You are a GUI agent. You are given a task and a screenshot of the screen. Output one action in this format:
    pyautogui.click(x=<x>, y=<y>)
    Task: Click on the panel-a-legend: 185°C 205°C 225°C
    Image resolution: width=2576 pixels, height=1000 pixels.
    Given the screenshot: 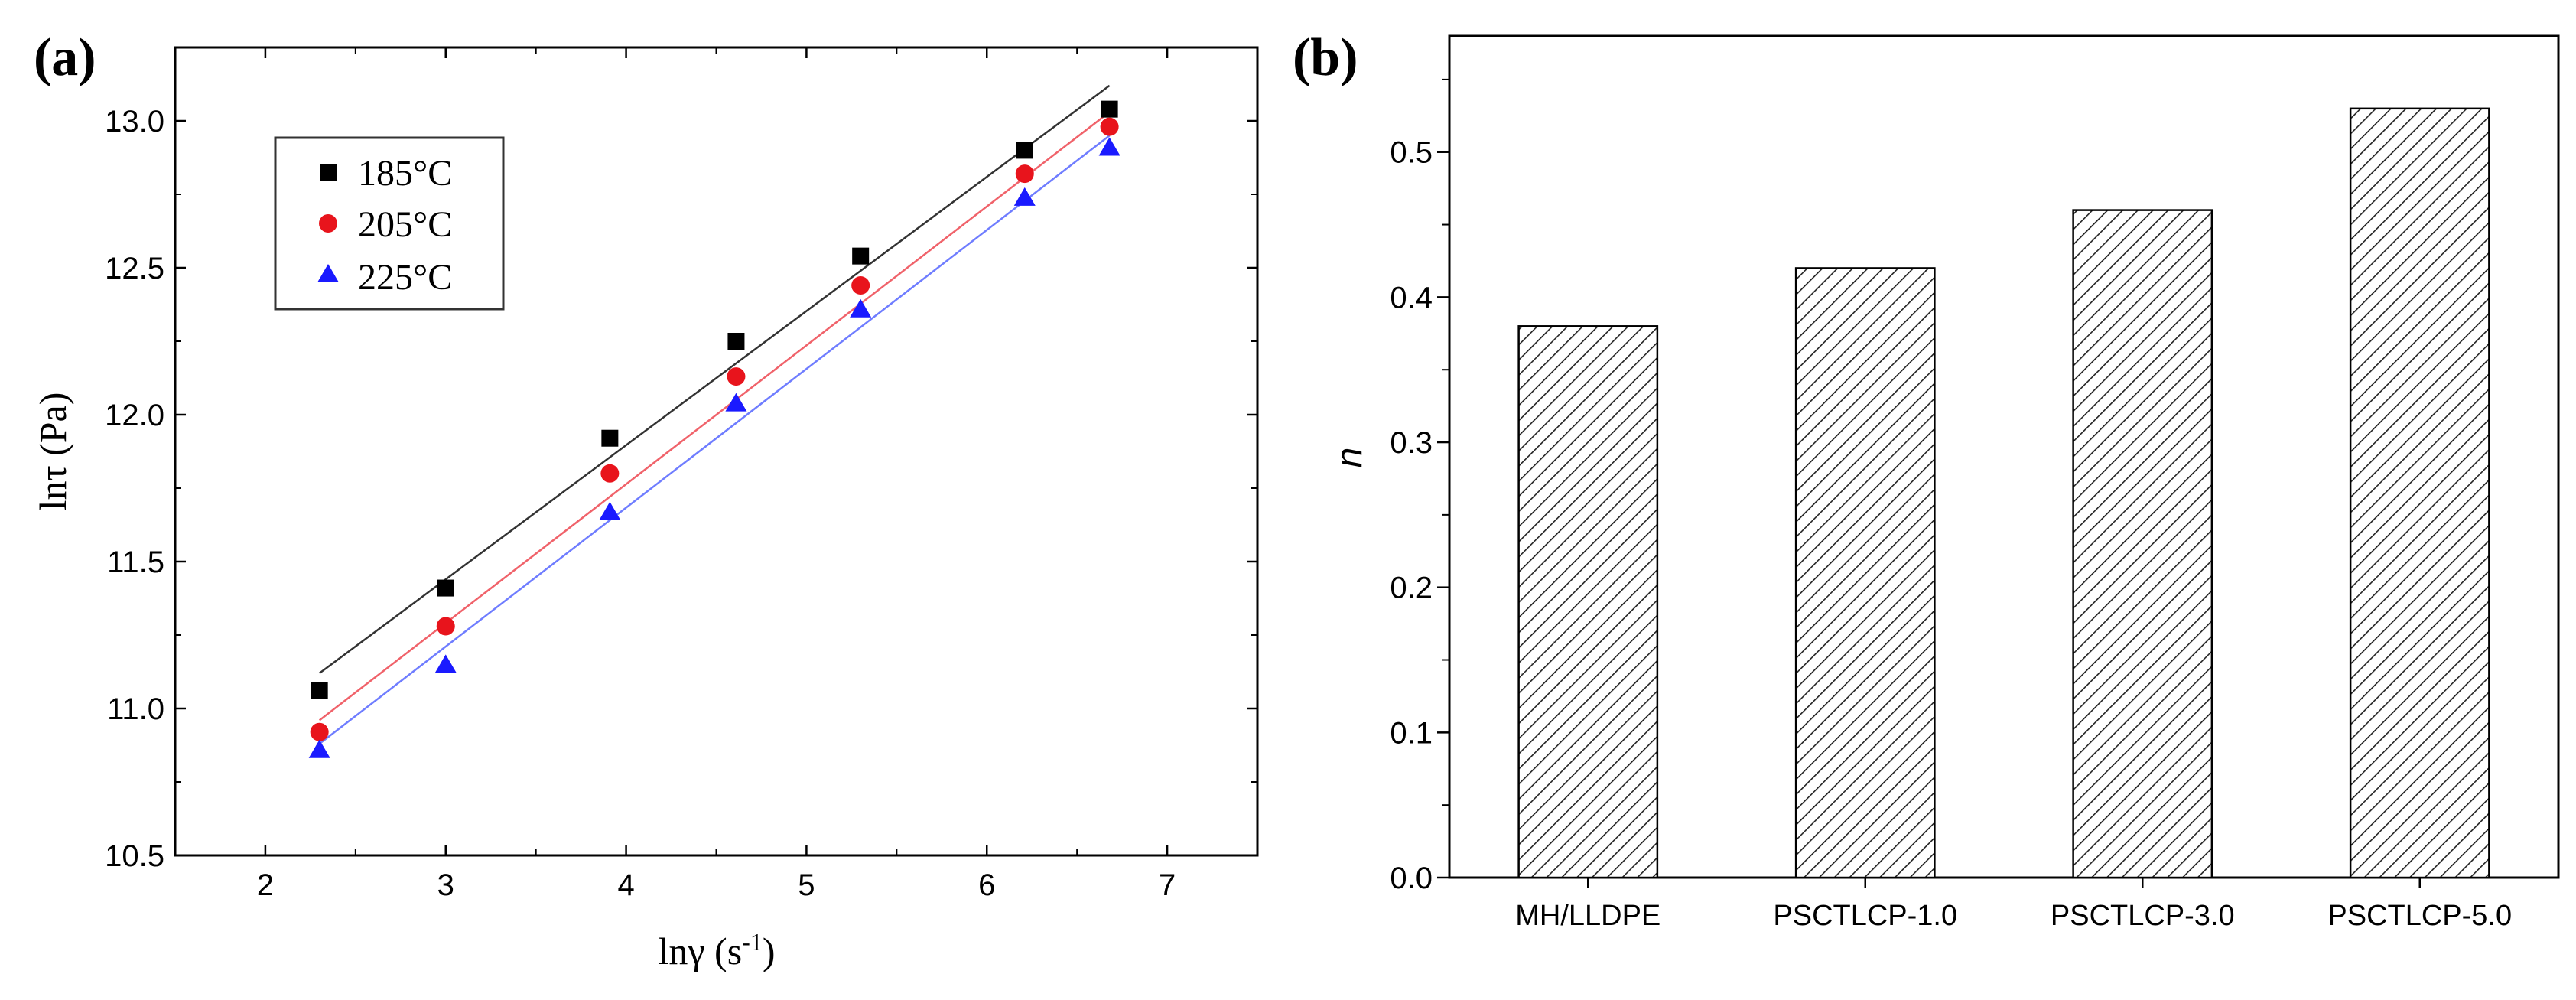 What is the action you would take?
    pyautogui.click(x=389, y=223)
    